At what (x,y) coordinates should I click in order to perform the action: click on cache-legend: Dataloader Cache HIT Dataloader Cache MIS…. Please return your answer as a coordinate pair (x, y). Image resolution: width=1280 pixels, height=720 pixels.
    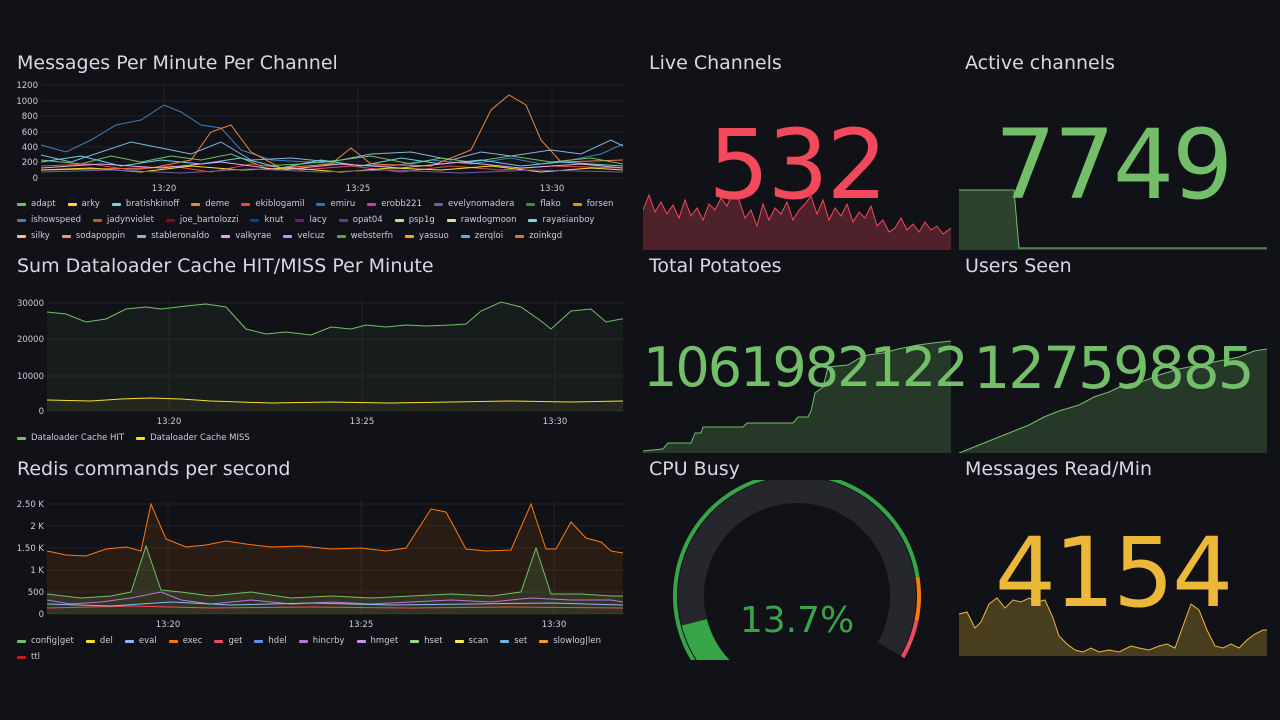
    Looking at the image, I should click on (322, 438).